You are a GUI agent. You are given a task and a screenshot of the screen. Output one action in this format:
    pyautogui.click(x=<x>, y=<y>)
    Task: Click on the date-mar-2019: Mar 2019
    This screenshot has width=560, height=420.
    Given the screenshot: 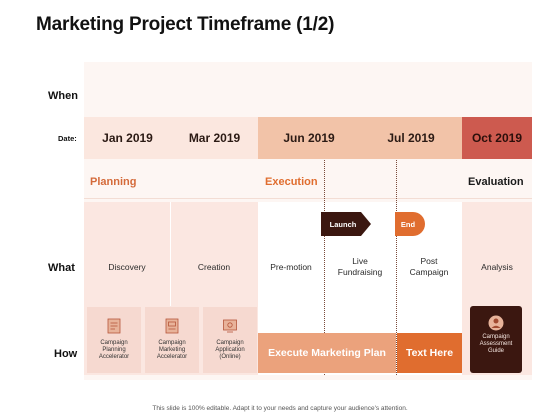 What is the action you would take?
    pyautogui.click(x=214, y=138)
    